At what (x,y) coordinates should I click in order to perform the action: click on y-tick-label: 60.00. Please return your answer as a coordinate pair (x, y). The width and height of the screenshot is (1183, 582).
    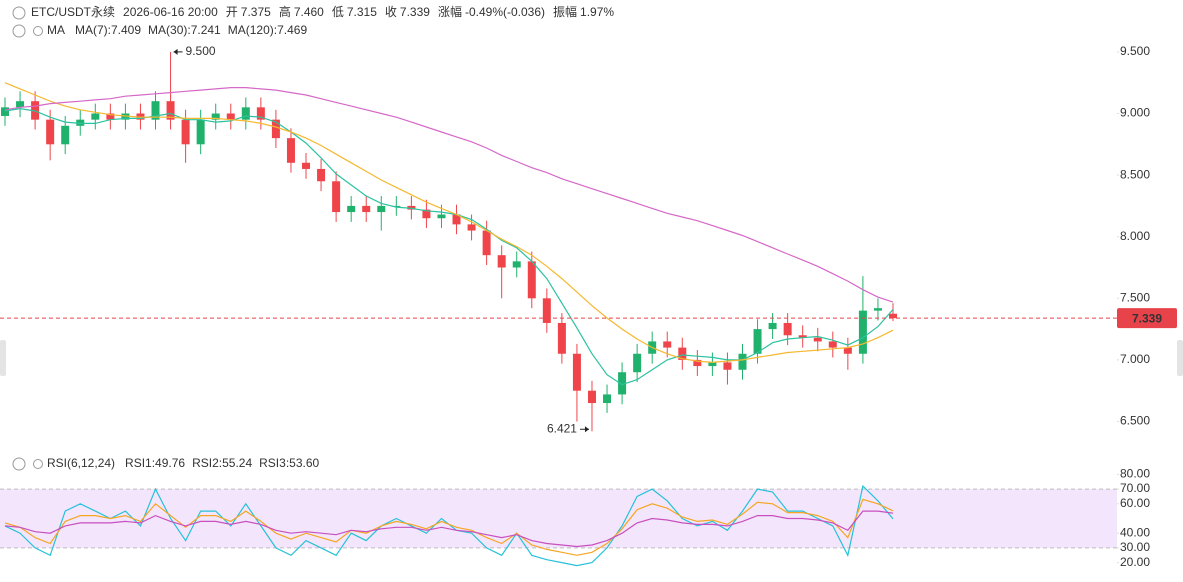
    Looking at the image, I should click on (1135, 503).